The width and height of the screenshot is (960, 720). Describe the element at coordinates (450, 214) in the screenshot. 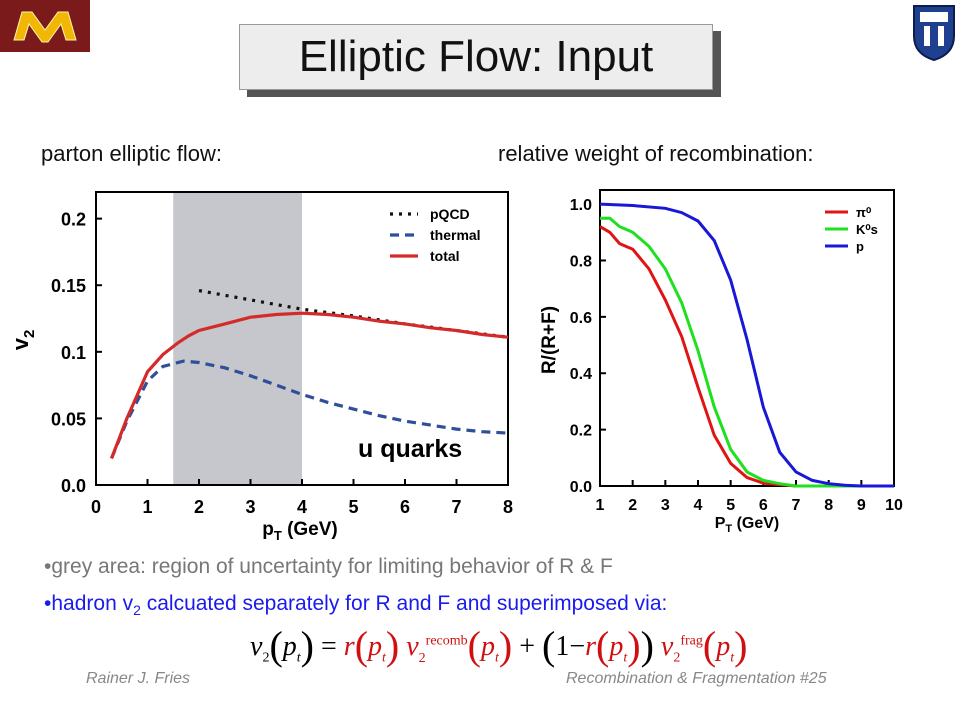

I see `legend-label-pQCD: pQCD` at that location.